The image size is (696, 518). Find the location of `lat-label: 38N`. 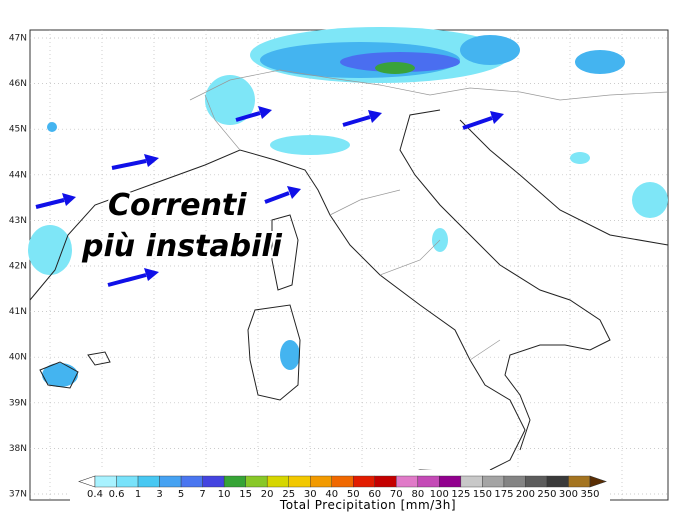

lat-label: 38N is located at coordinates (18, 449).